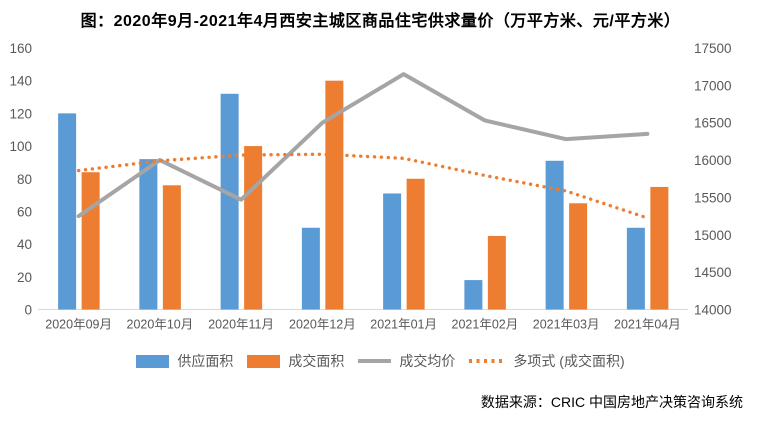  I want to click on source-text: 数据来源：CRIC 中国房地产决策咨询系统, so click(611, 402).